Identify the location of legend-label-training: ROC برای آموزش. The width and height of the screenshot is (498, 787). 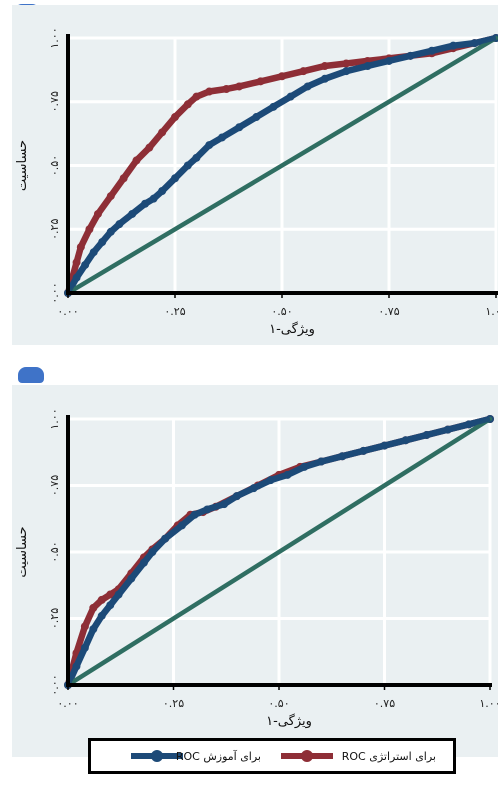
(218, 756).